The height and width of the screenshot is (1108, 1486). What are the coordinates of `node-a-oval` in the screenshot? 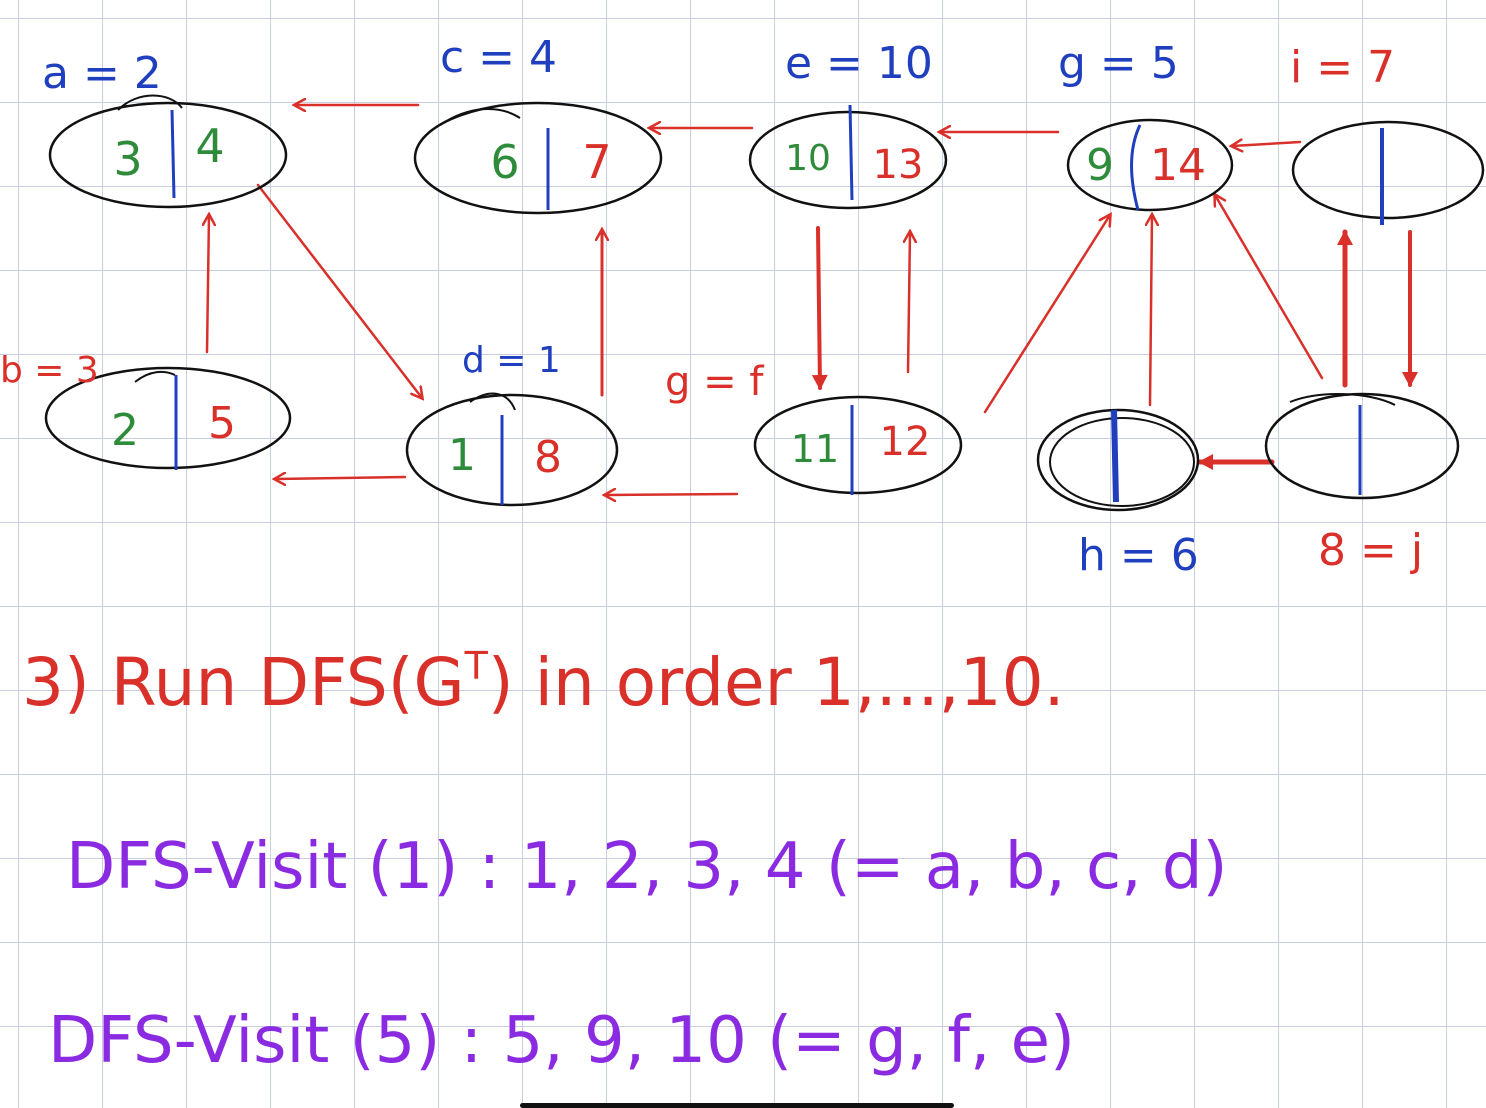 It's located at (168, 155).